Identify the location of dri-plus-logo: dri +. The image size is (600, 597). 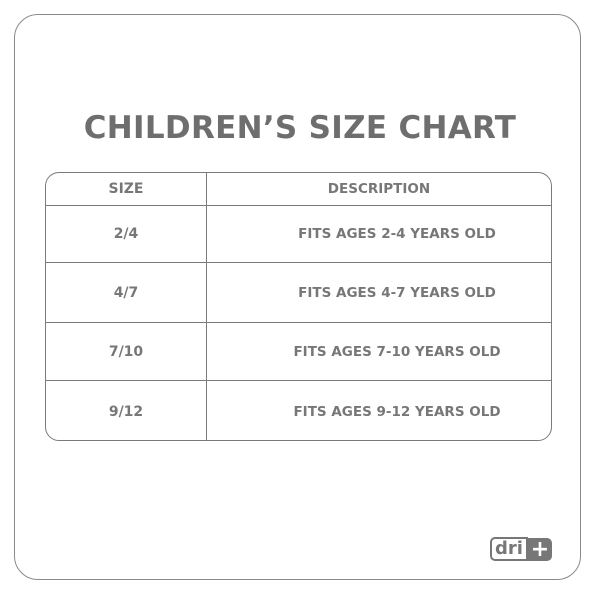
(521, 549).